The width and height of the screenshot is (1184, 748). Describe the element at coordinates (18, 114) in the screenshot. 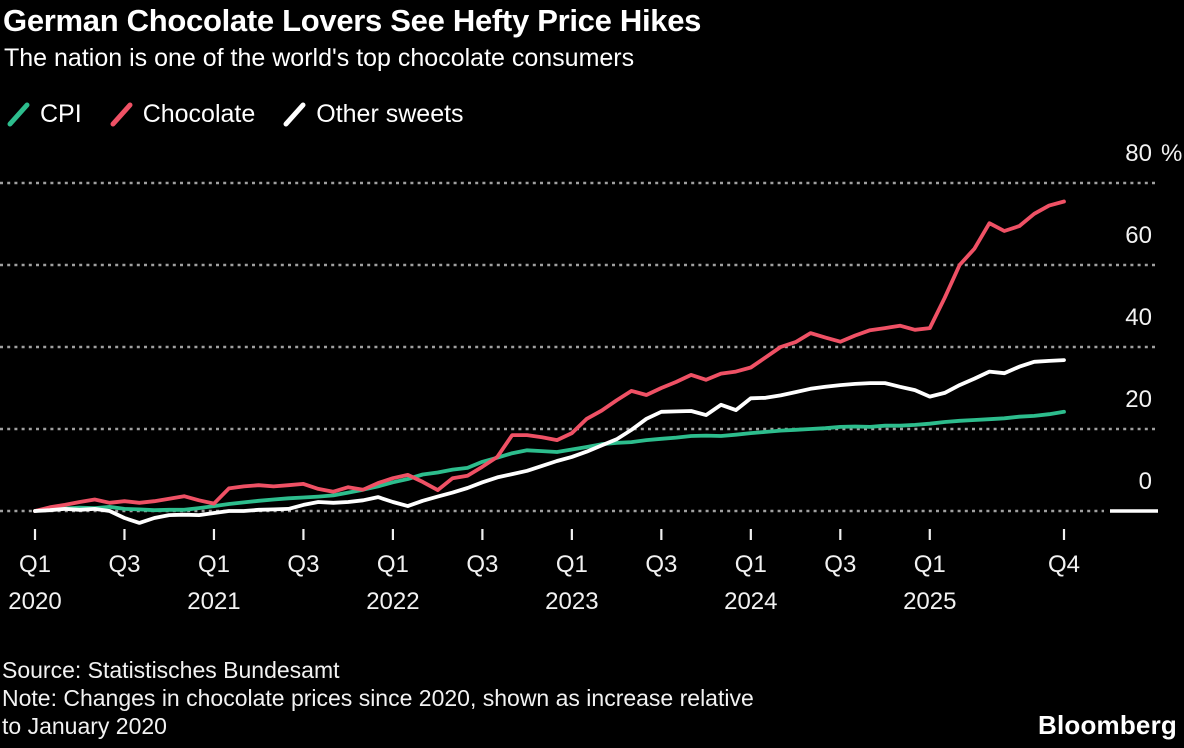

I see `cpi-line-swatch-icon` at that location.